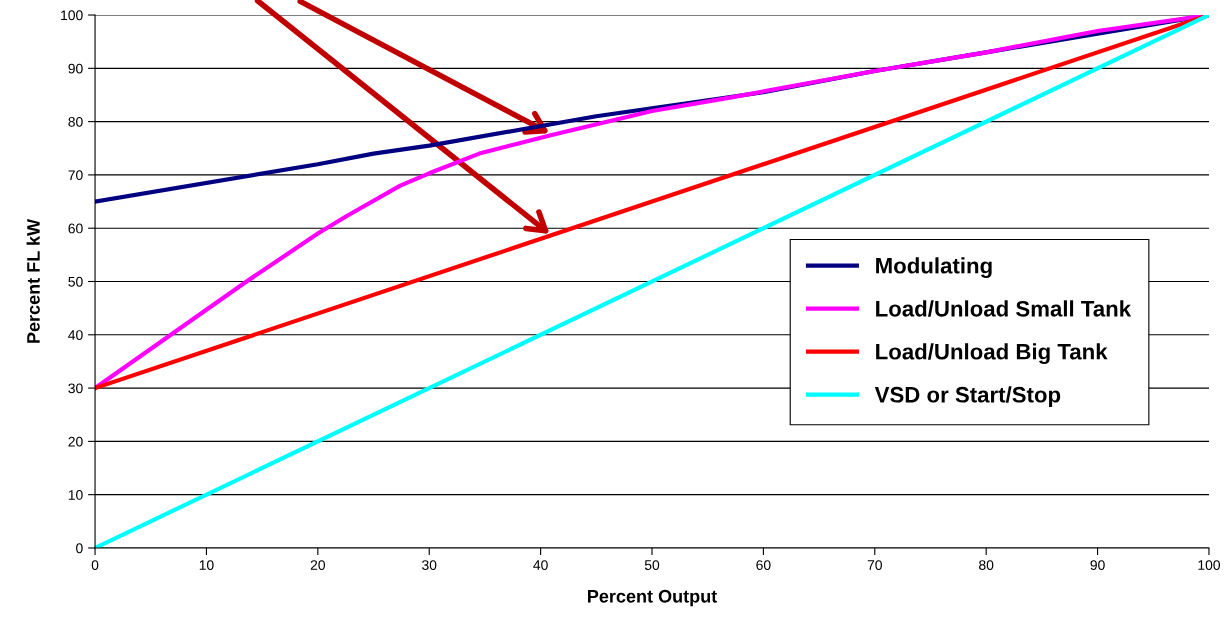  I want to click on legend-label: Modulating, so click(934, 268).